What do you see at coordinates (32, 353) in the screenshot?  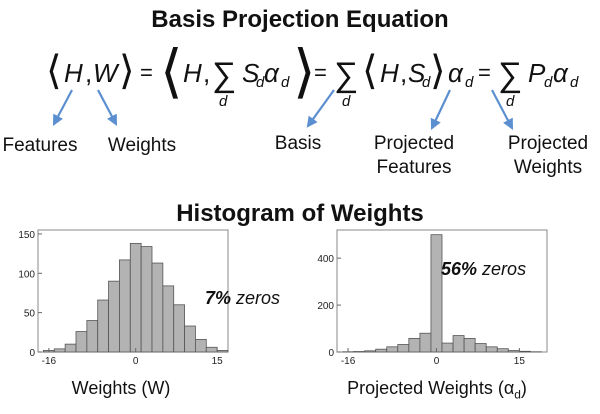 I see `weights-ytick-label: 0` at bounding box center [32, 353].